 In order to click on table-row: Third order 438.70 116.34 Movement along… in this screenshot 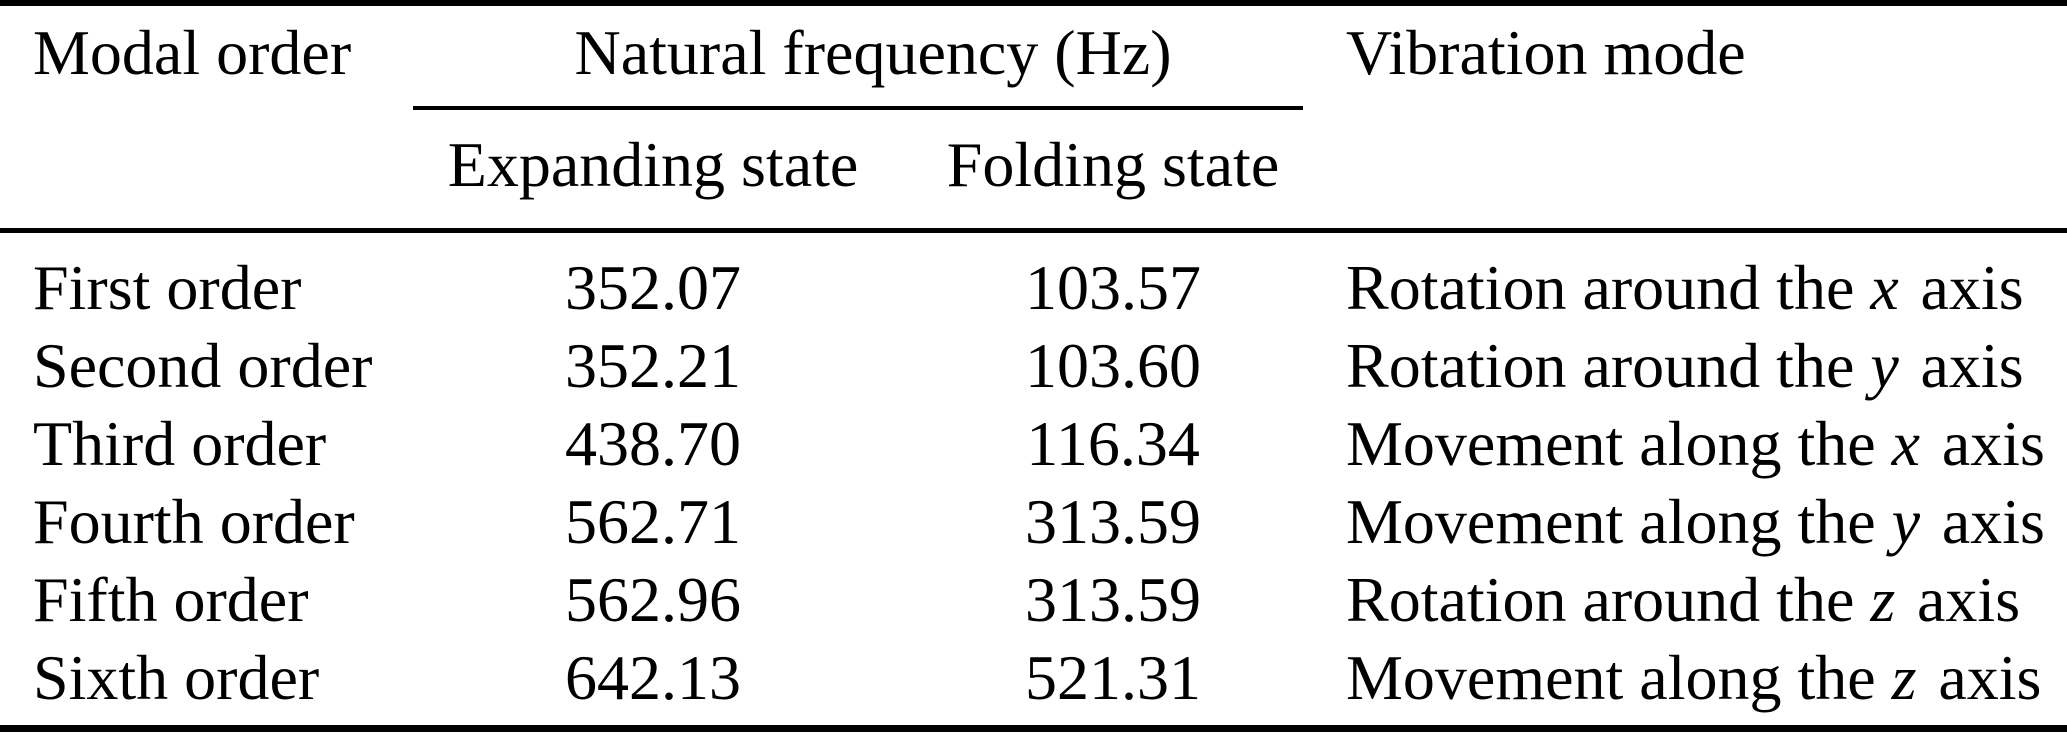, I will do `click(1033, 445)`.